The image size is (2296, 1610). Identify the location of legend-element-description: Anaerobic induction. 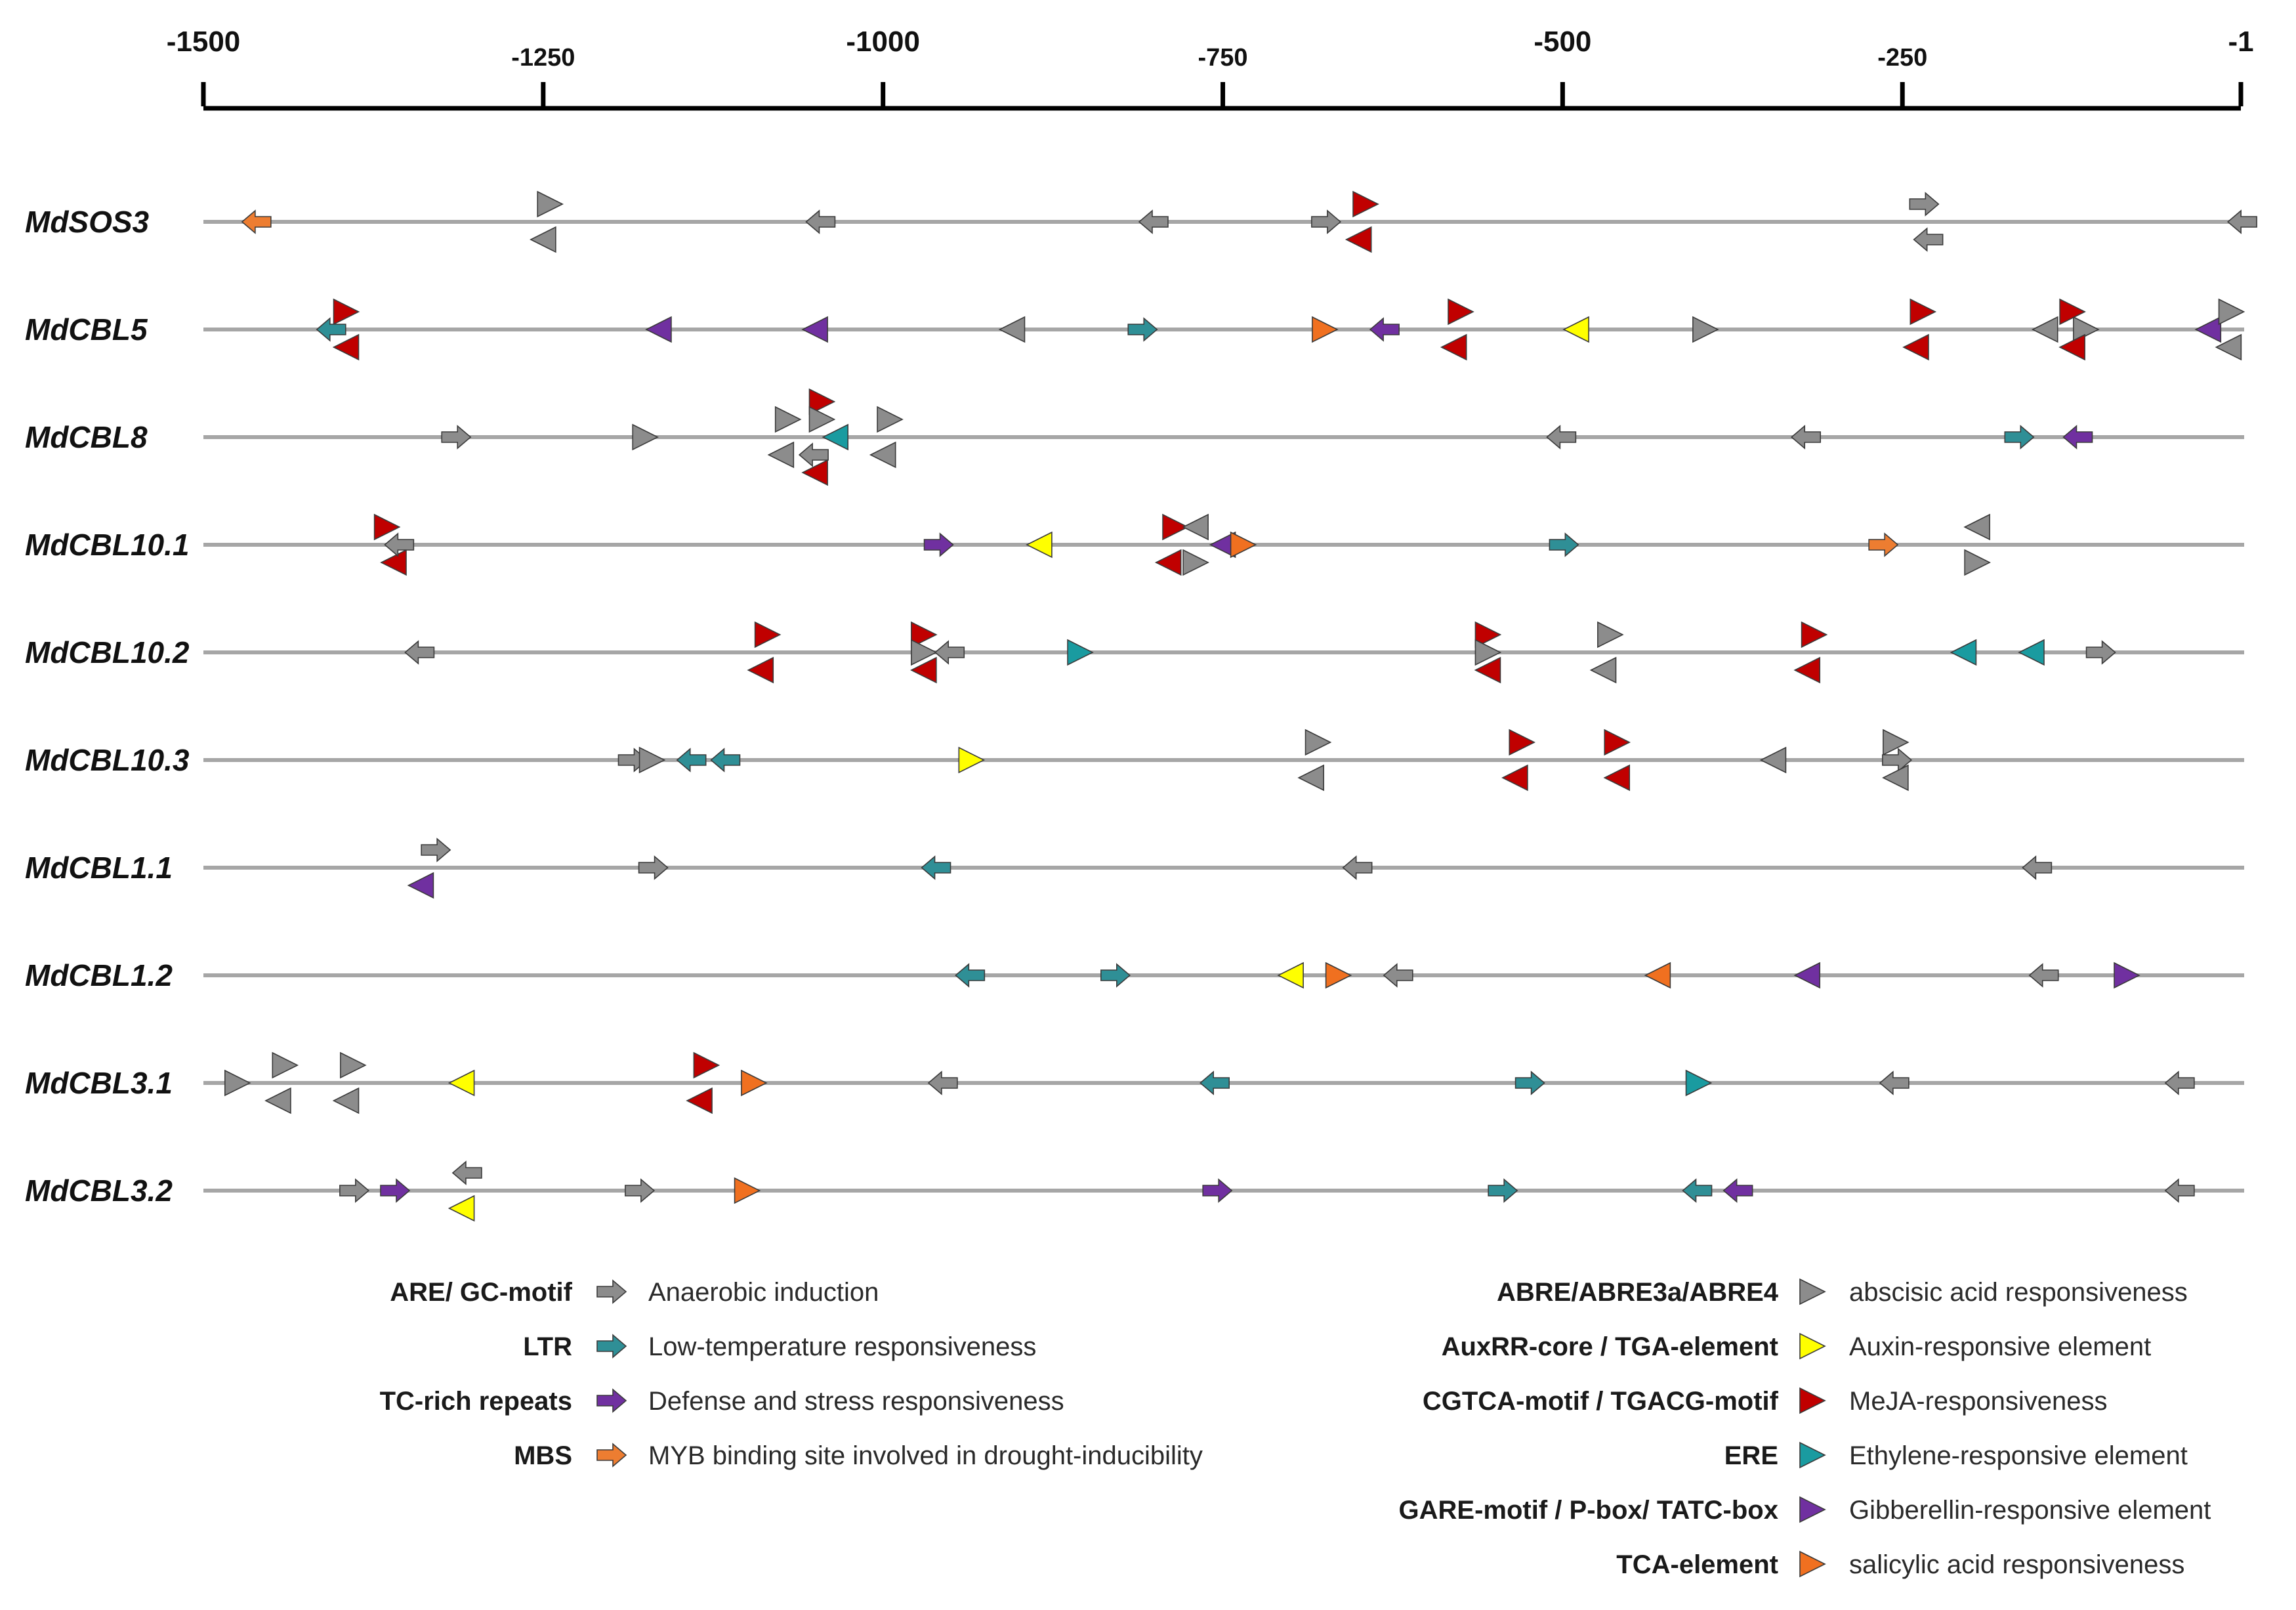
(763, 1292).